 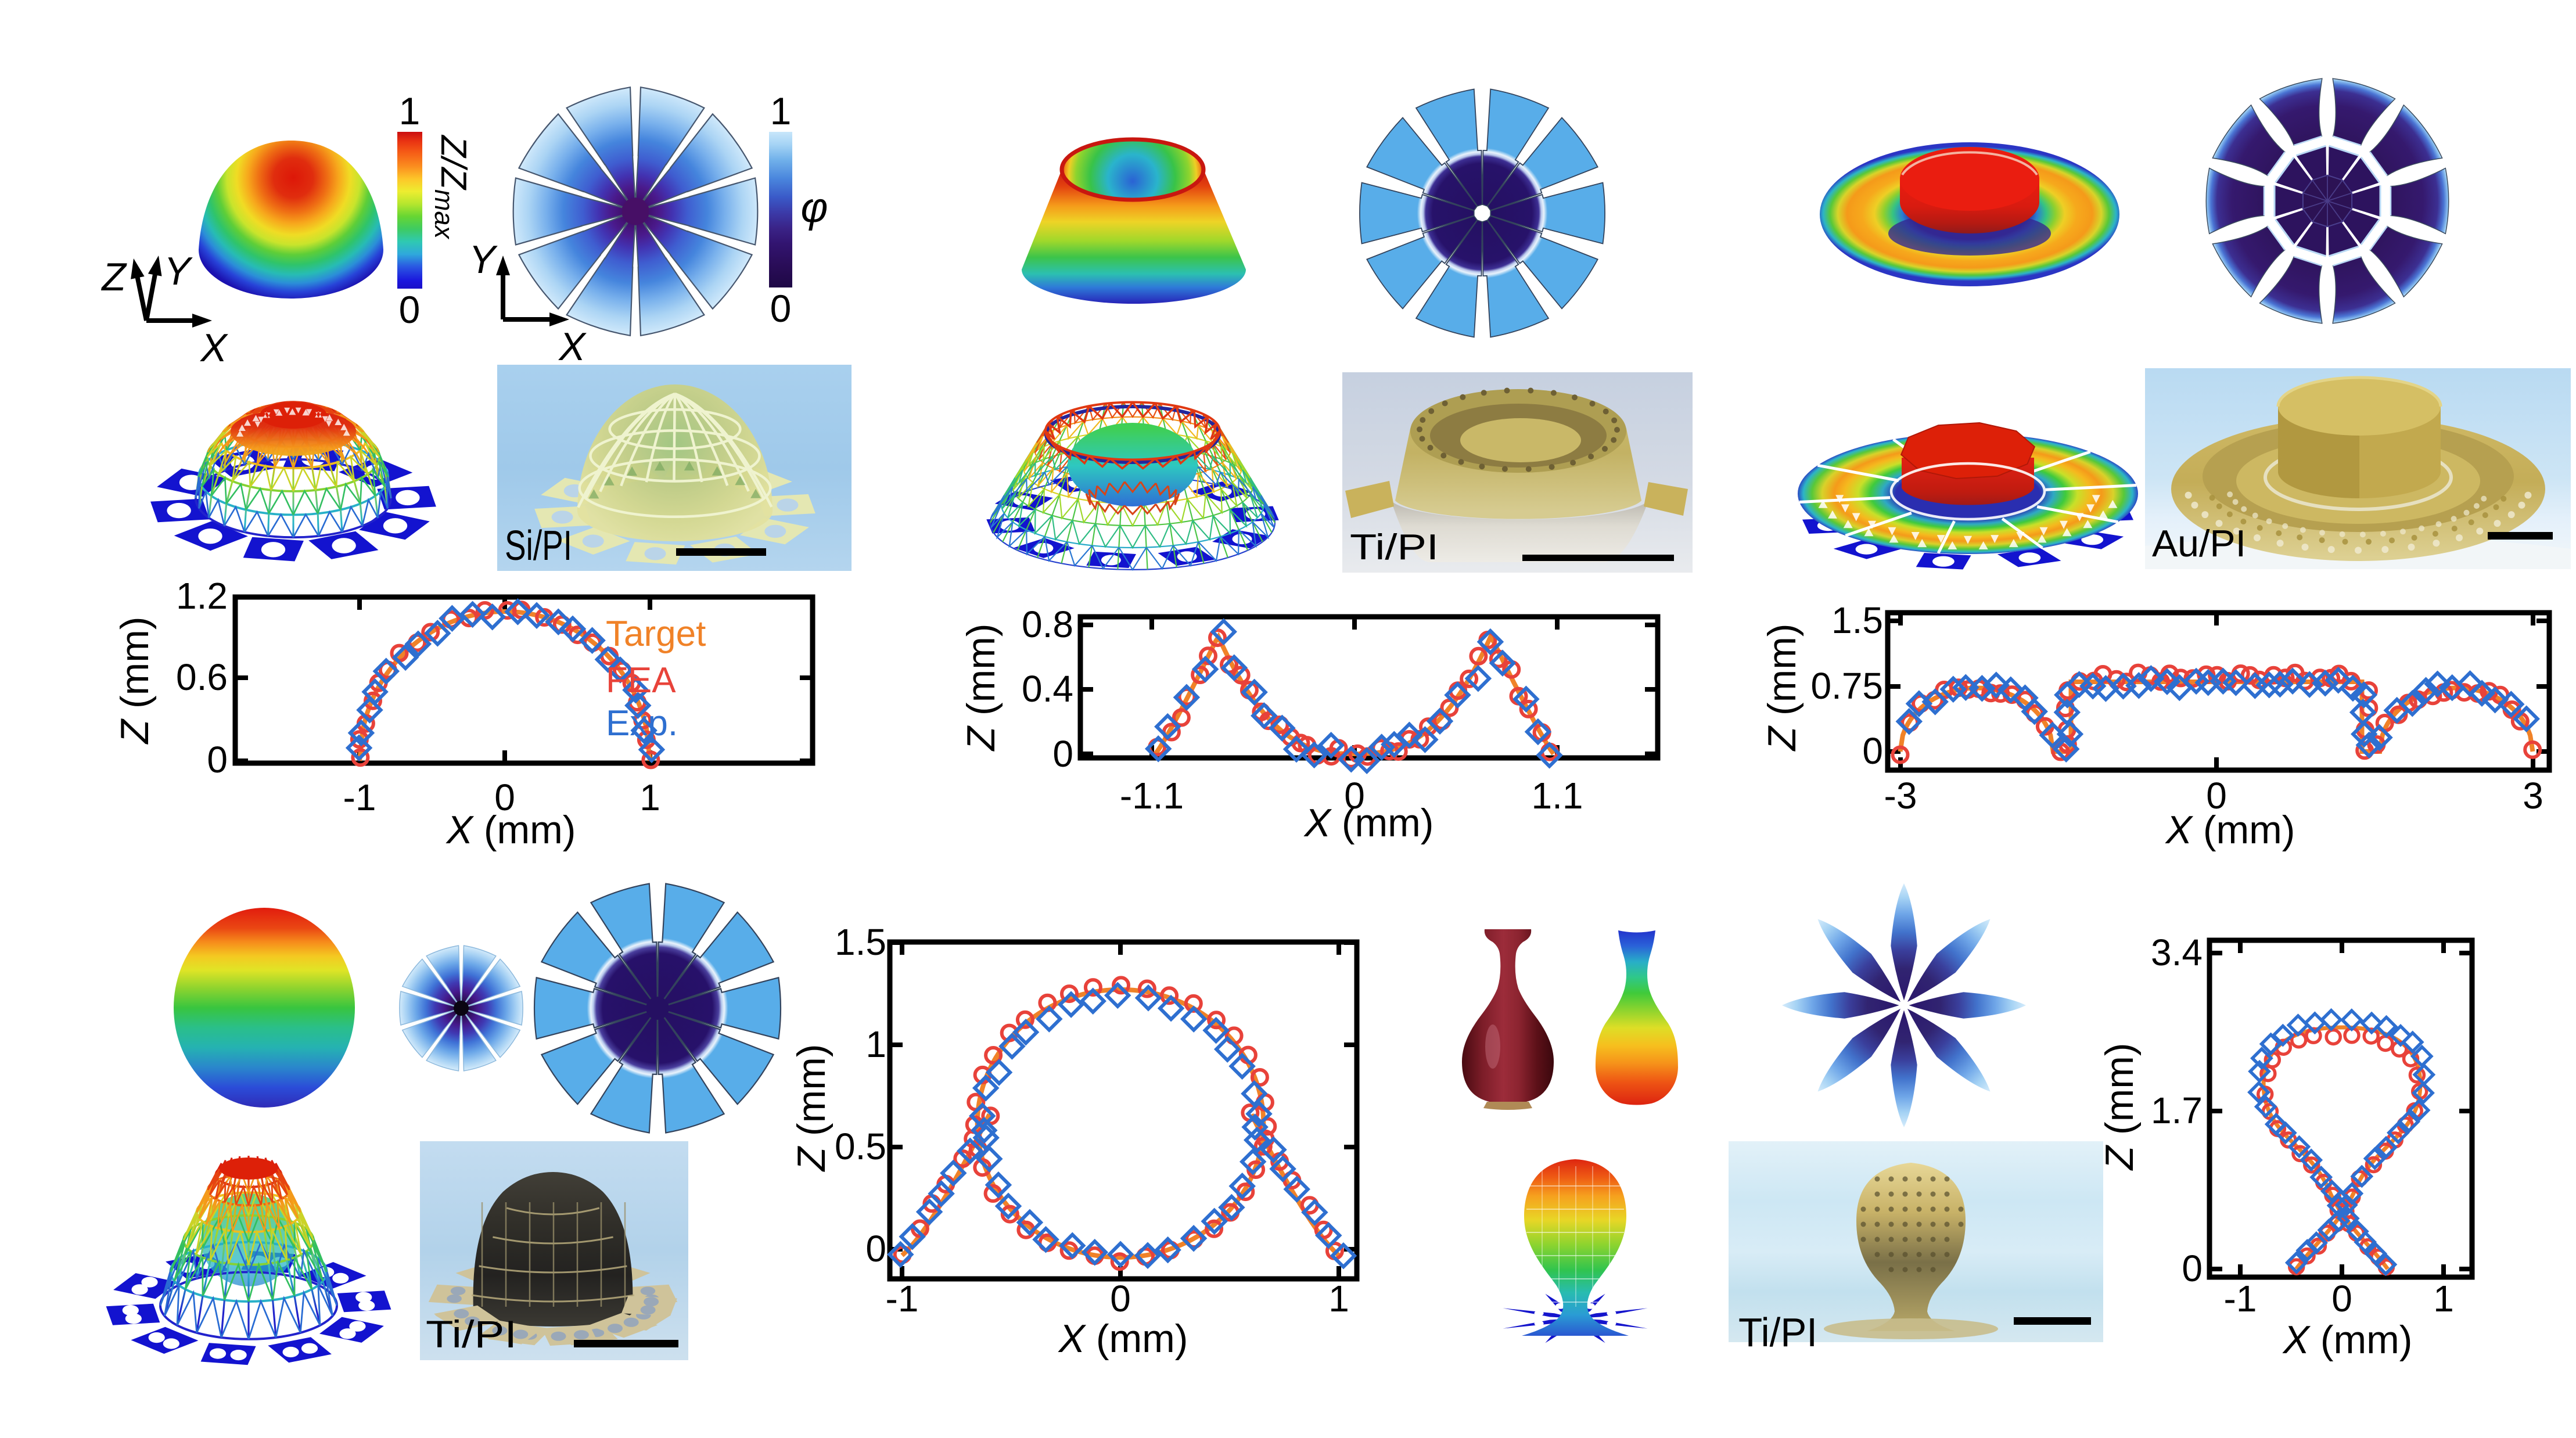 What do you see at coordinates (1047, 689) in the screenshot?
I see `svg-text: 0.4` at bounding box center [1047, 689].